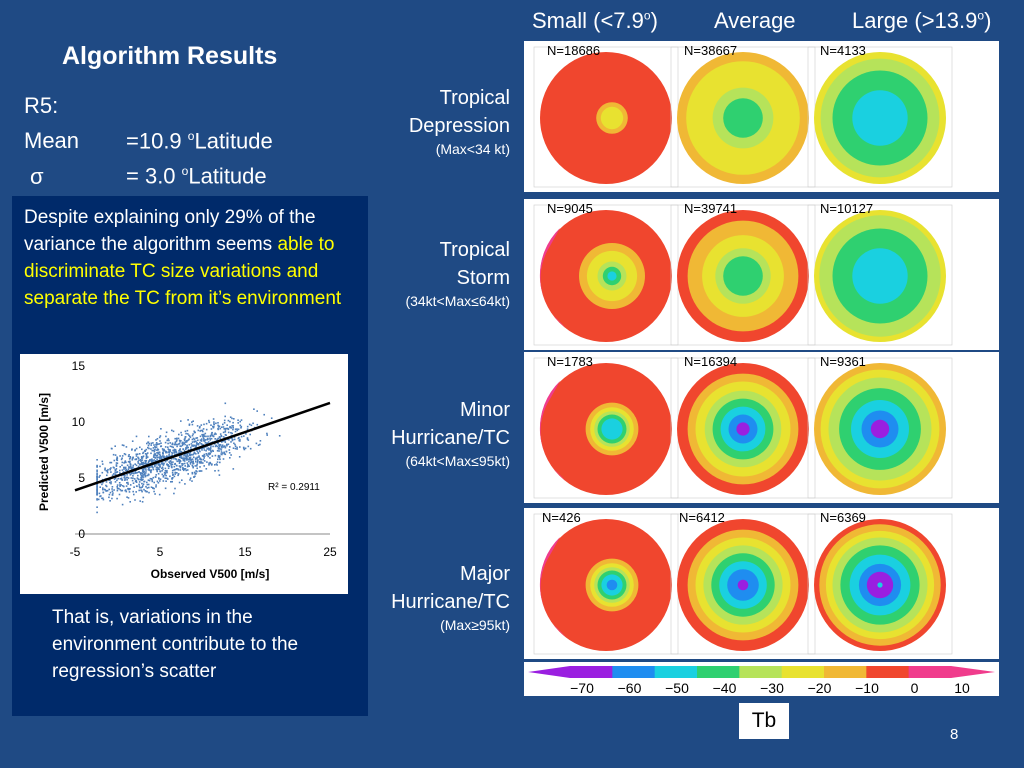 This screenshot has height=768, width=1024. Describe the element at coordinates (880, 428) in the screenshot. I see `plot-frame` at that location.